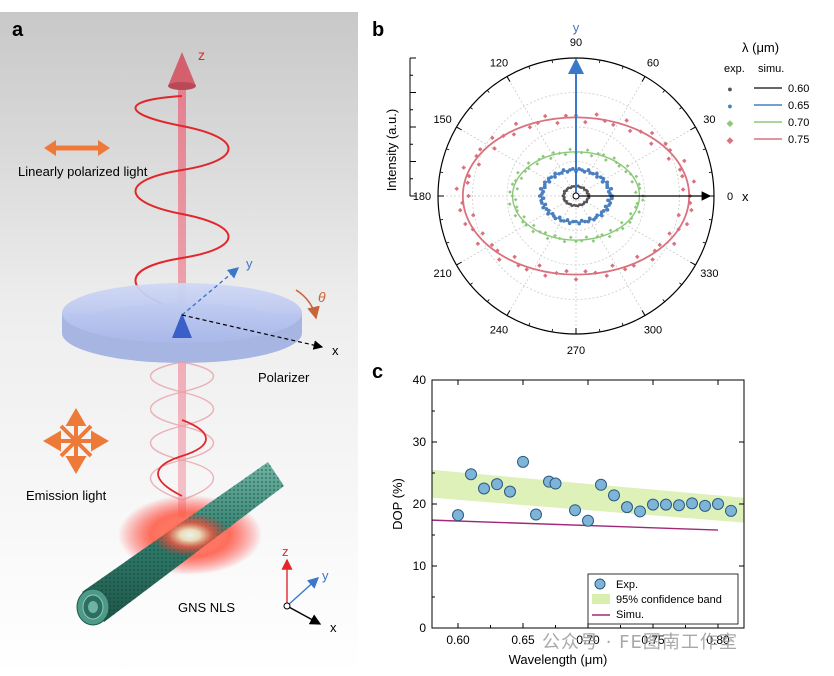 This screenshot has width=834, height=676. I want to click on theta-arc, so click(307, 304).